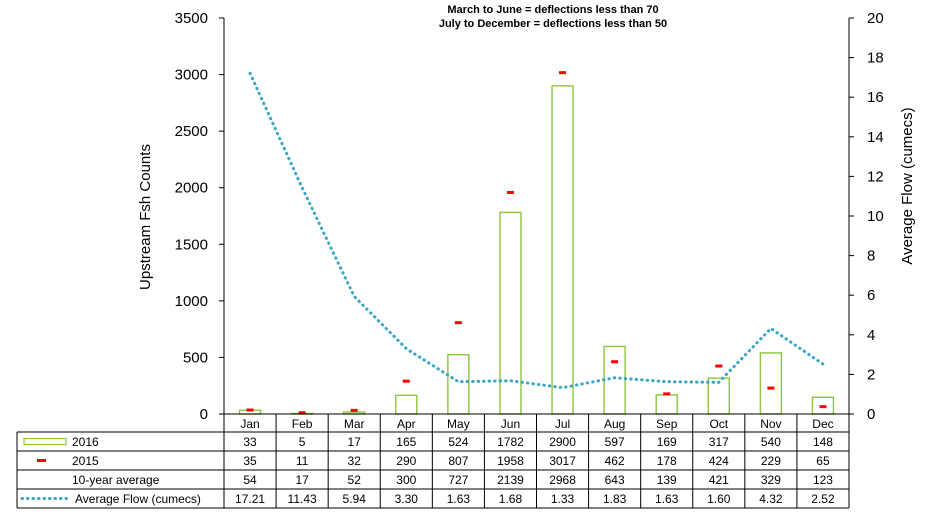 Image resolution: width=926 pixels, height=515 pixels. I want to click on data-label: 597, so click(615, 442).